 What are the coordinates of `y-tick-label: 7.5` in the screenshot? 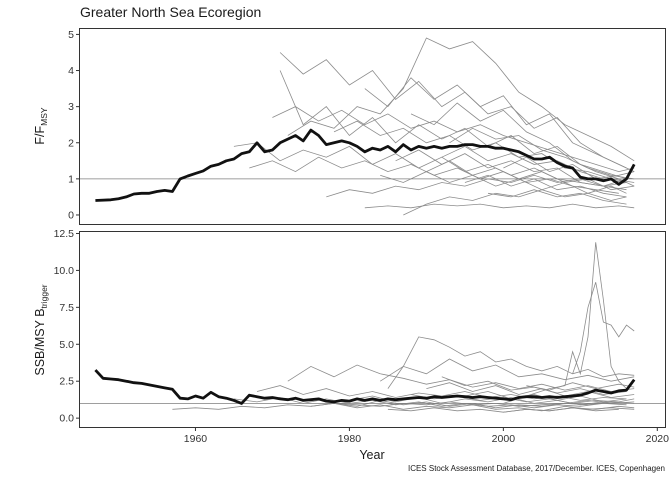 It's located at (66, 308).